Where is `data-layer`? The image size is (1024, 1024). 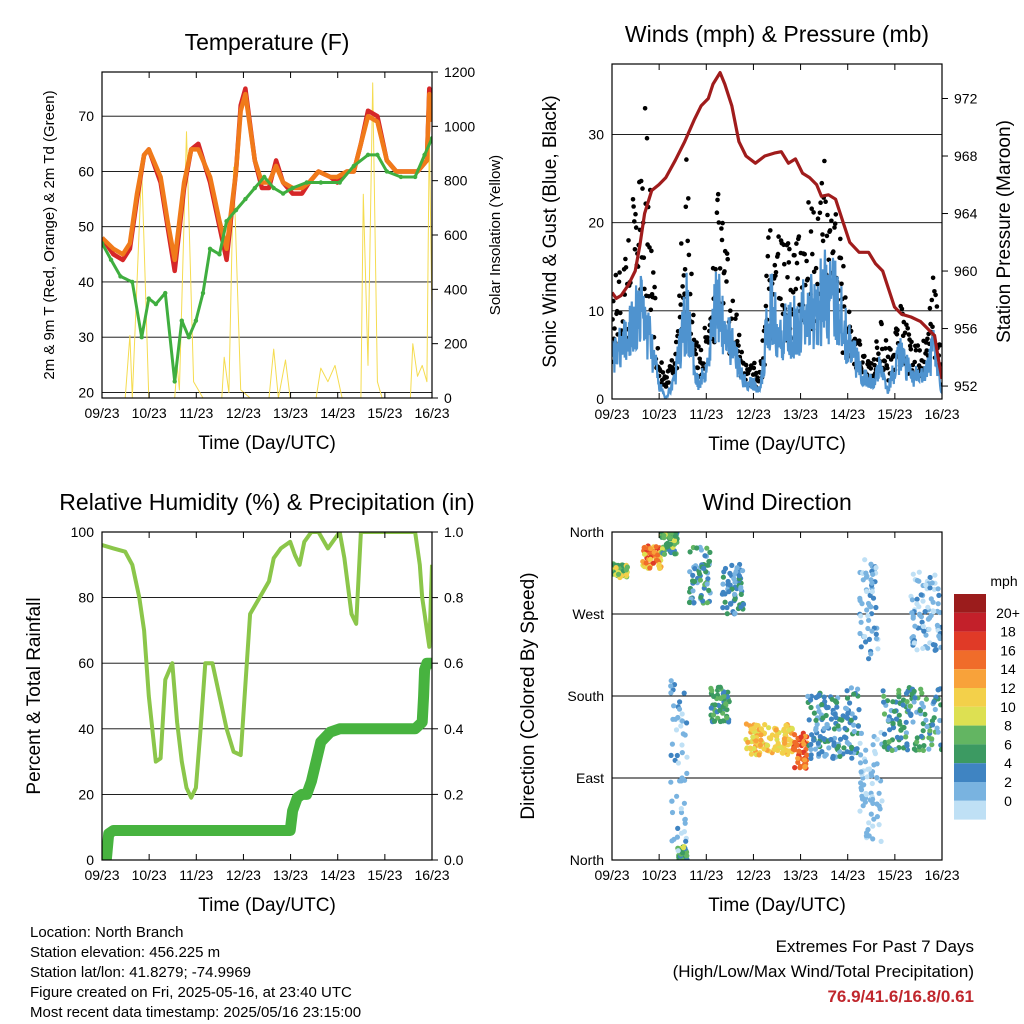 data-layer is located at coordinates (777, 696).